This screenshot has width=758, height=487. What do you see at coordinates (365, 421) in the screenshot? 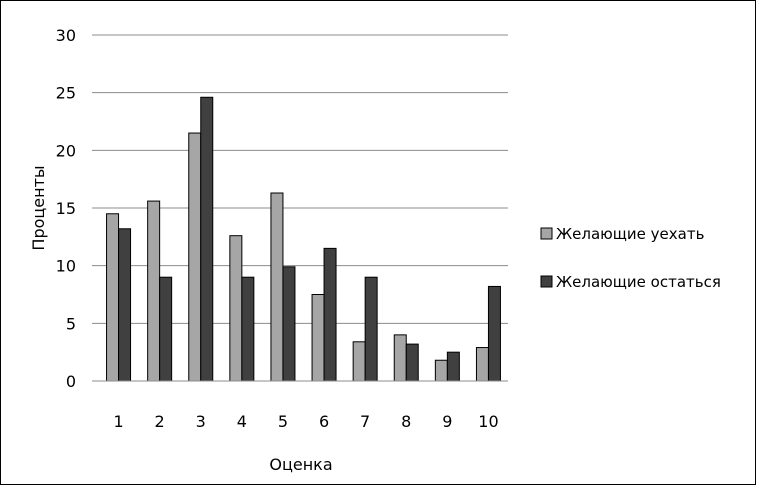
I see `x-tick-label: 7` at bounding box center [365, 421].